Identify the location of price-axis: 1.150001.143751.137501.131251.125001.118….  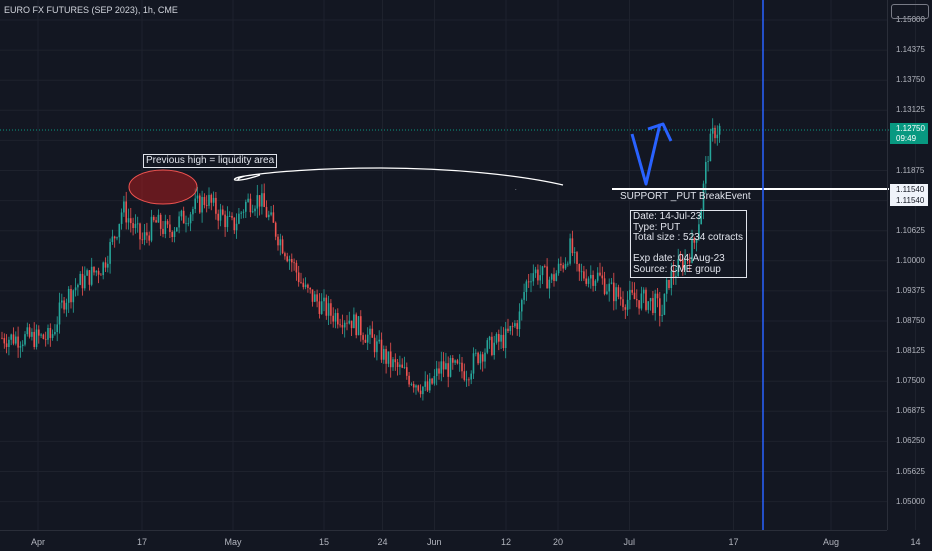
(909, 265).